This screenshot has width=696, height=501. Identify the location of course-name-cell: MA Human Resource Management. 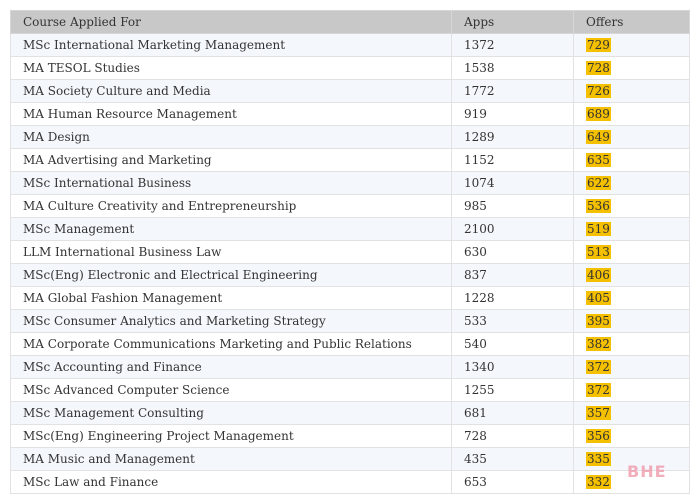
(231, 114).